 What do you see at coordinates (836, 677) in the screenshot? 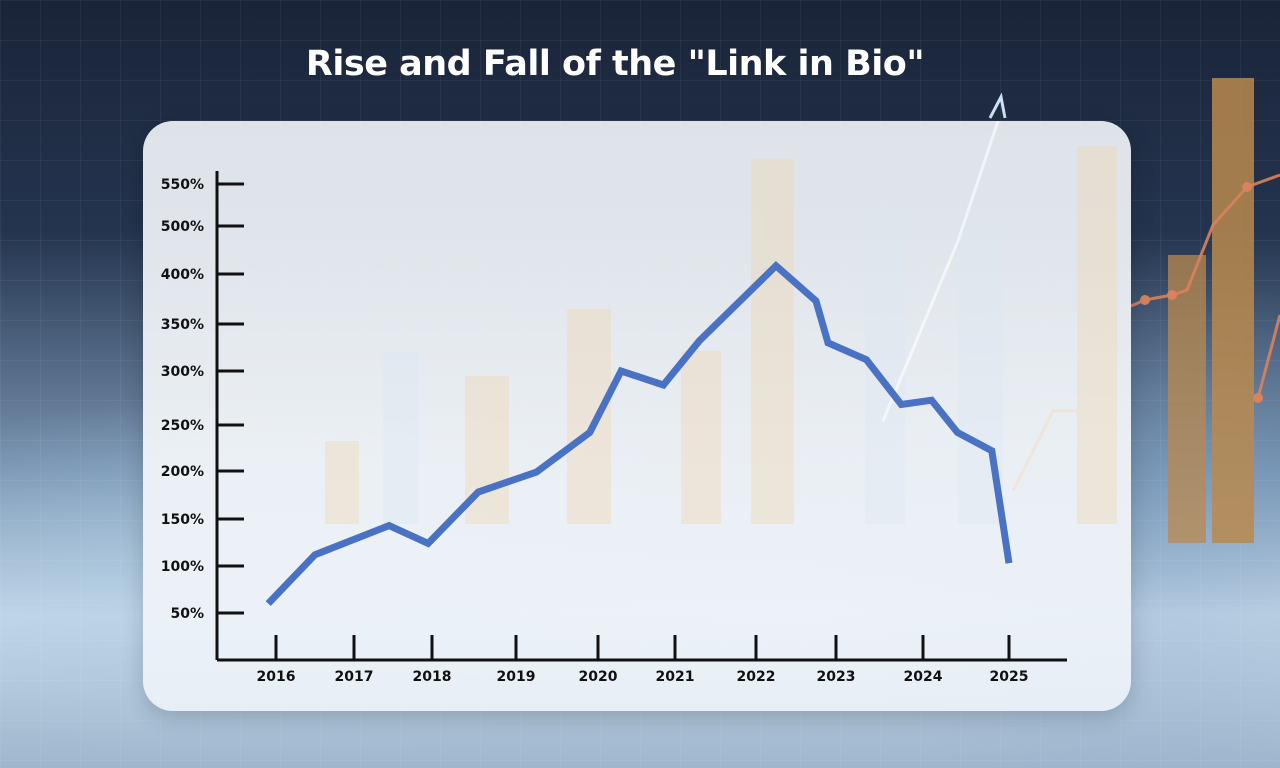
I see `x-tick-label: 2023` at bounding box center [836, 677].